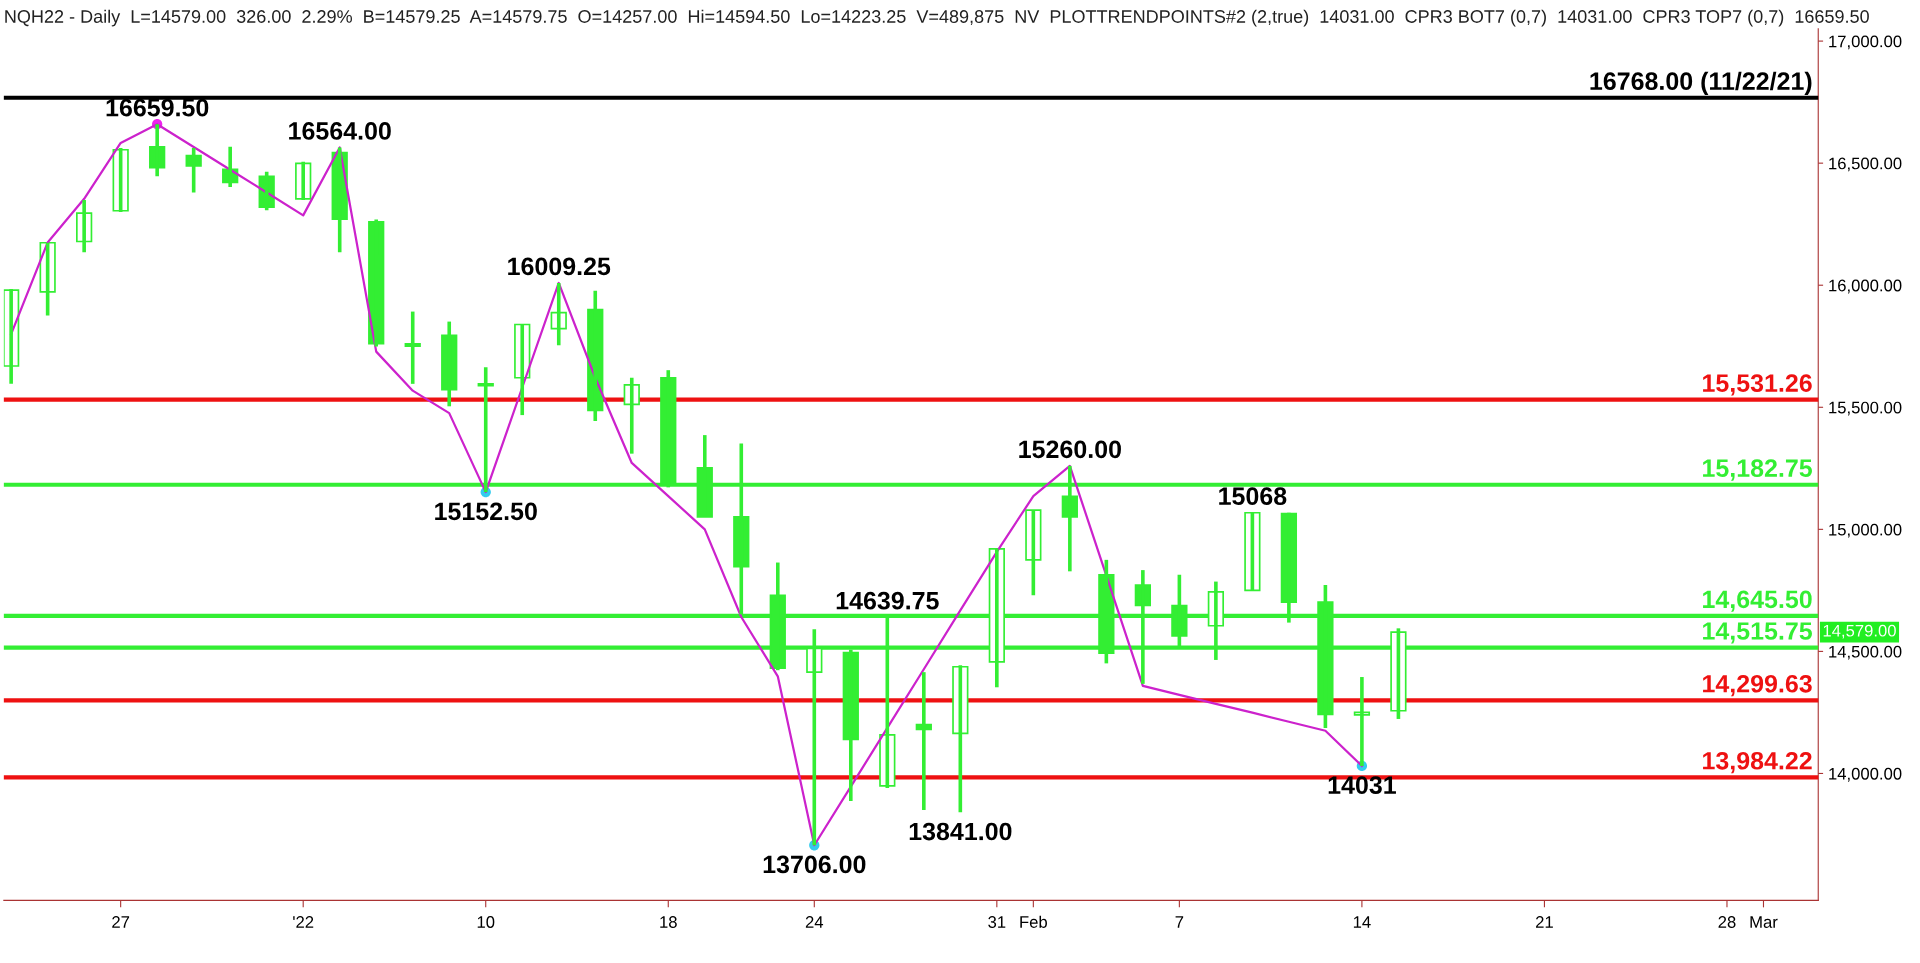 This screenshot has height=963, width=1920. I want to click on ref-line-label: 16768.00 (11/22/21), so click(1701, 83).